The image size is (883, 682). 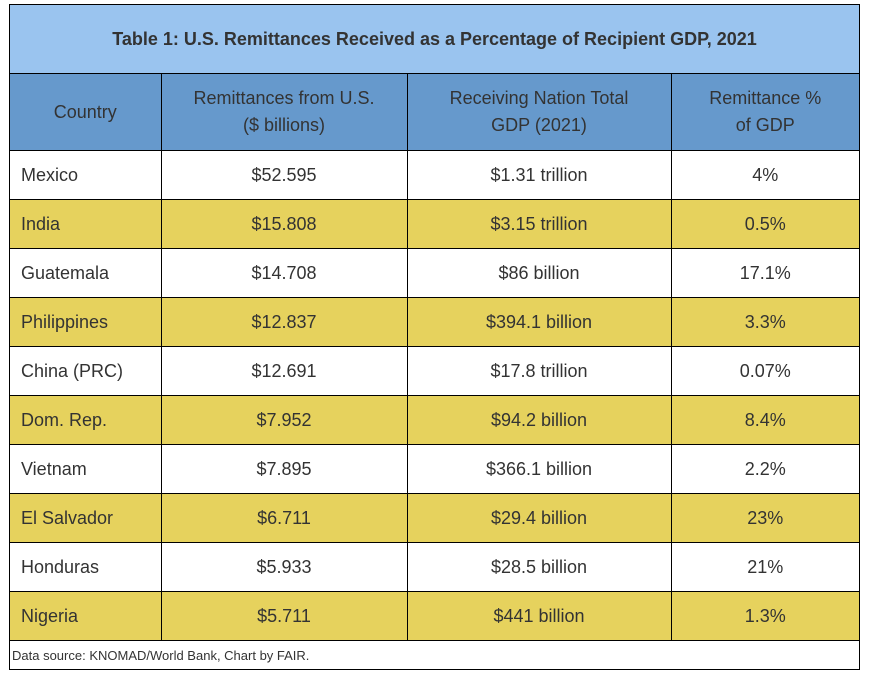 What do you see at coordinates (539, 518) in the screenshot?
I see `cell-gdp: $29.4 billion` at bounding box center [539, 518].